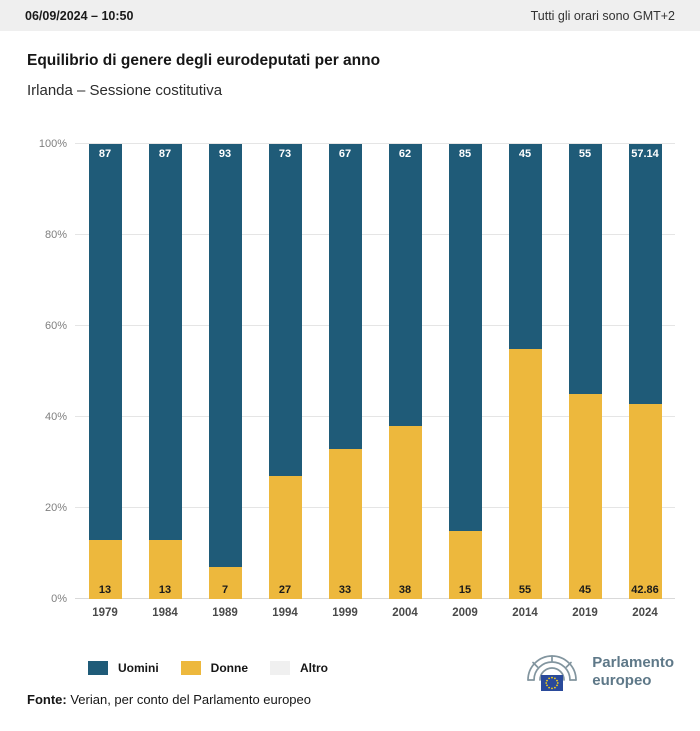 This screenshot has height=731, width=700. I want to click on bar-column: 85 15, so click(465, 371).